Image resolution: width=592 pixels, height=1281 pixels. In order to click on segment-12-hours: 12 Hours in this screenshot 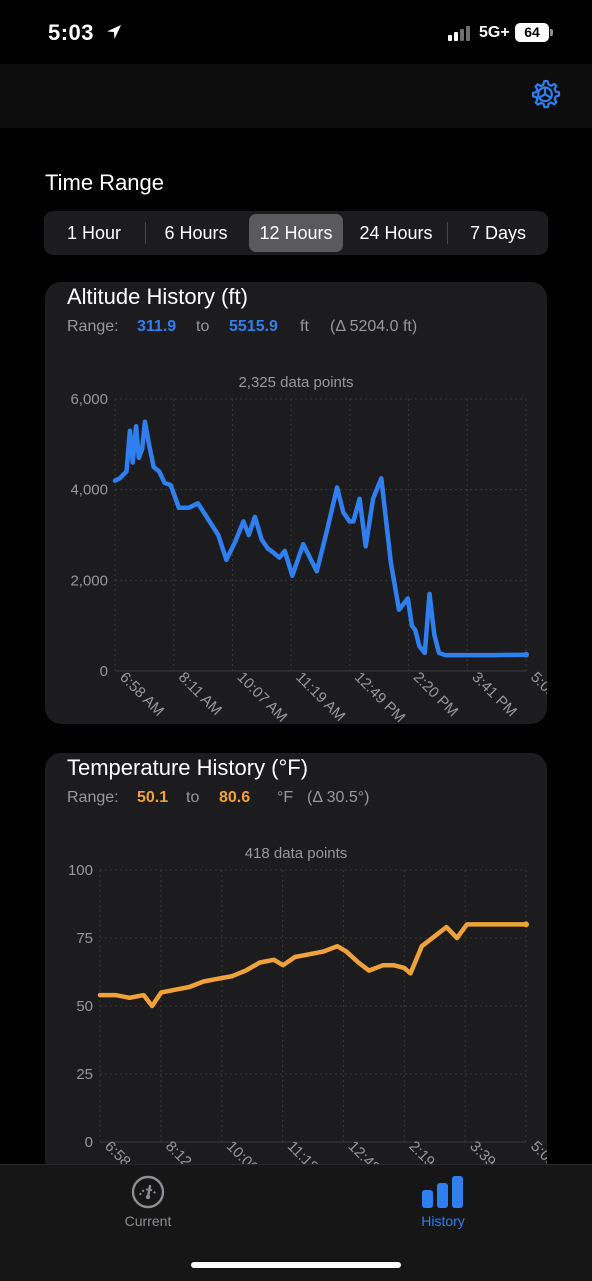, I will do `click(296, 233)`.